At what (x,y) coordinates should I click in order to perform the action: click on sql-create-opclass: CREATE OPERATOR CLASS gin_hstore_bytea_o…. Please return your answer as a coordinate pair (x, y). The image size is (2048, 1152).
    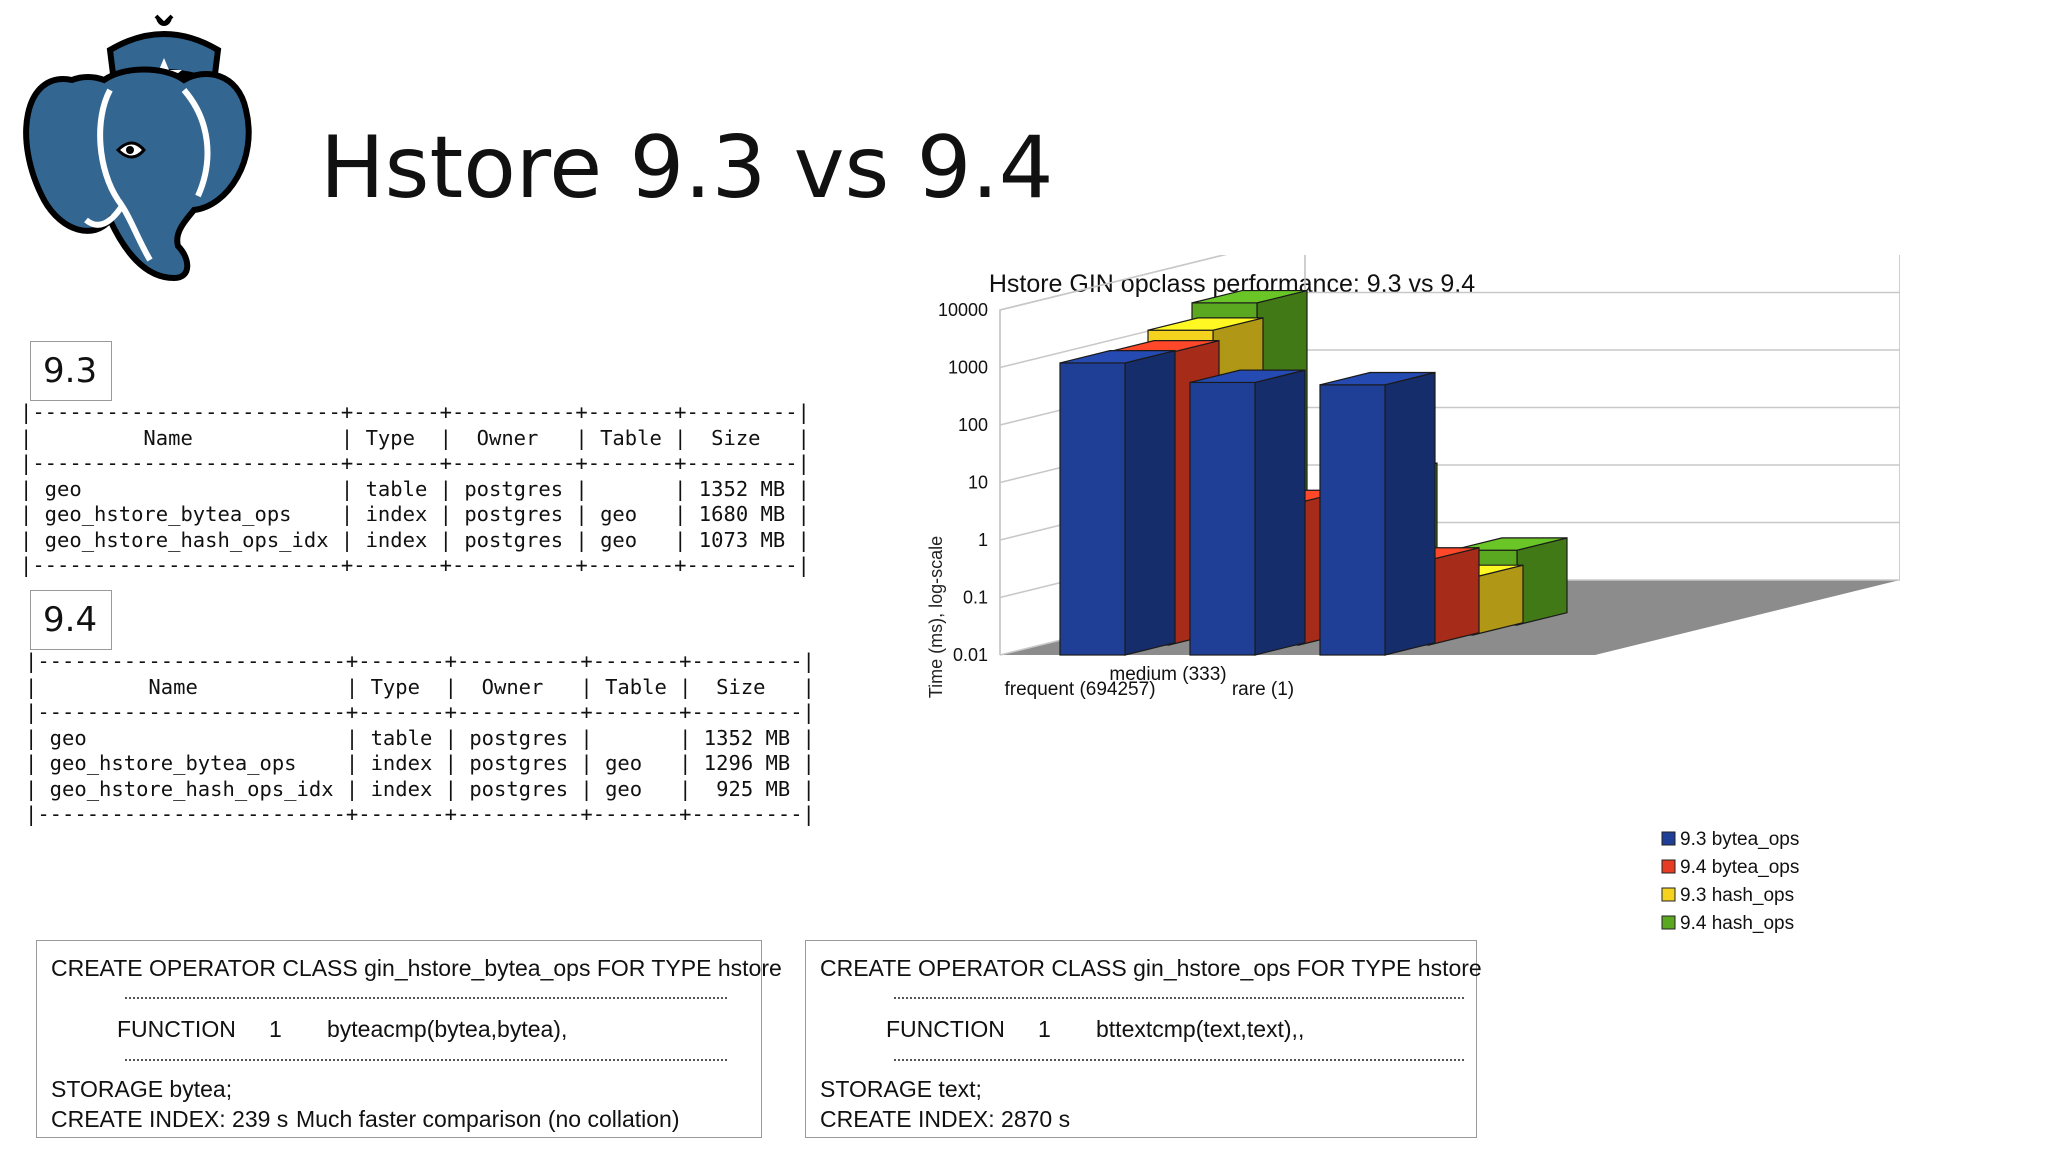
    Looking at the image, I should click on (416, 968).